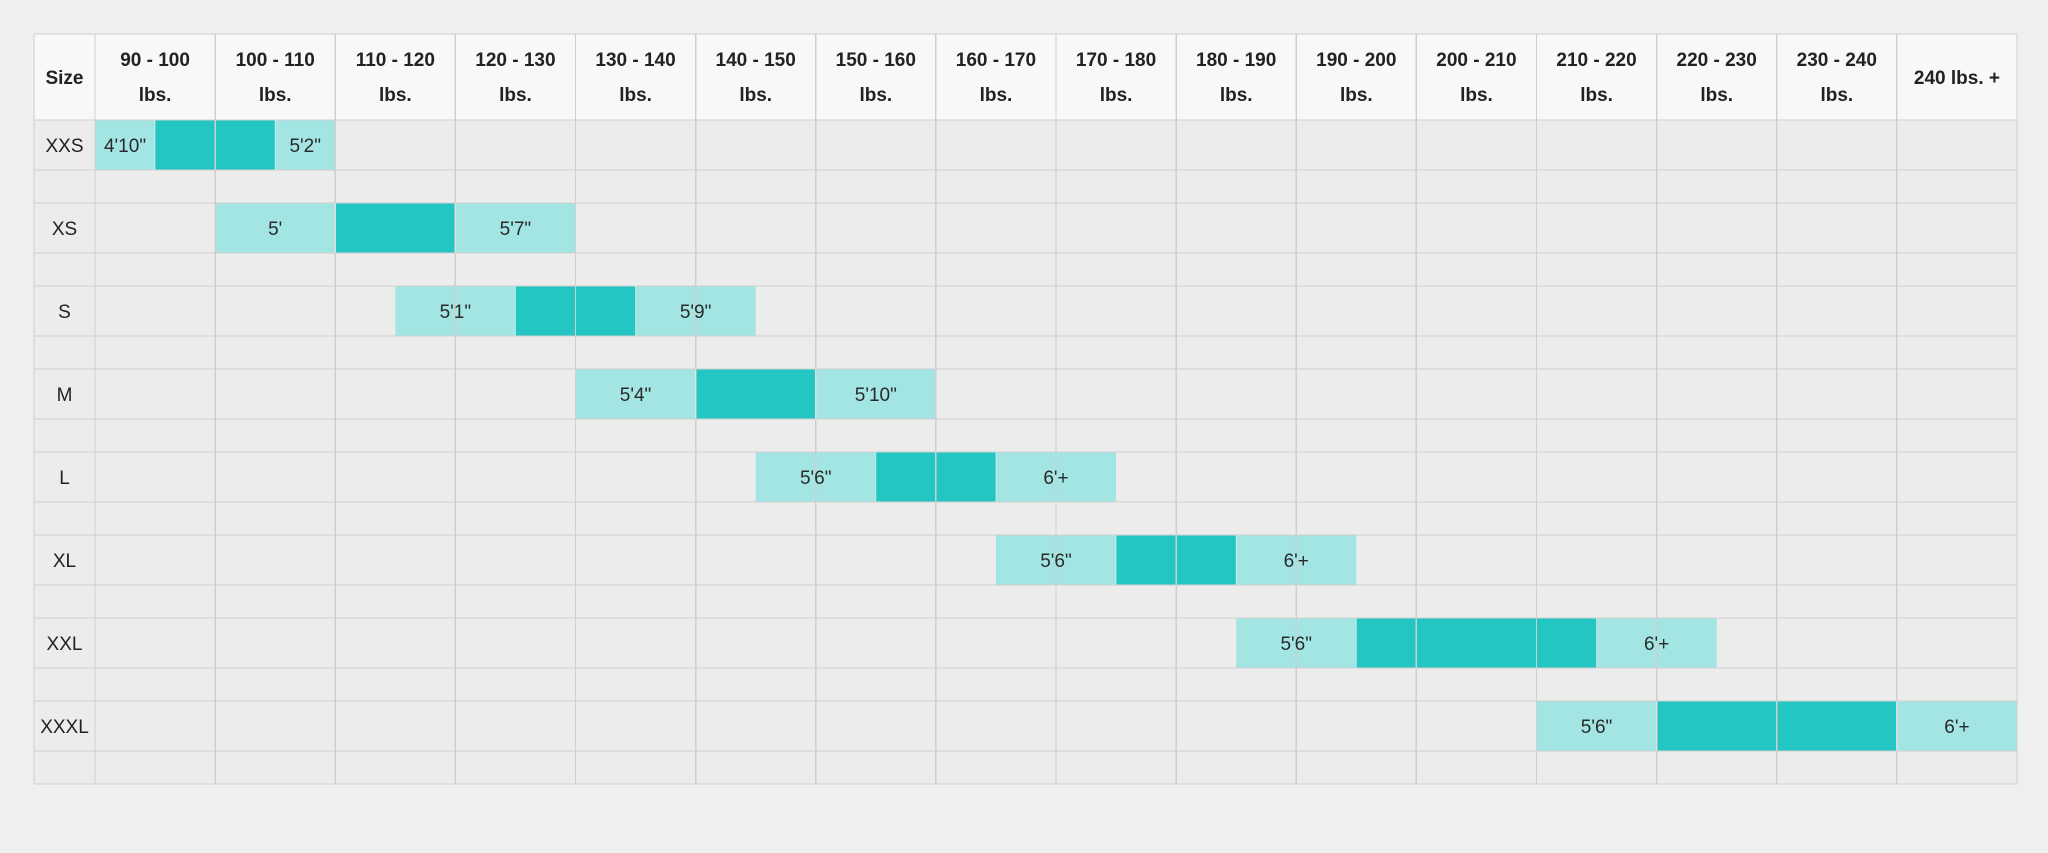 The height and width of the screenshot is (853, 2048). I want to click on weight-column-header: 230 - 240, so click(1837, 60).